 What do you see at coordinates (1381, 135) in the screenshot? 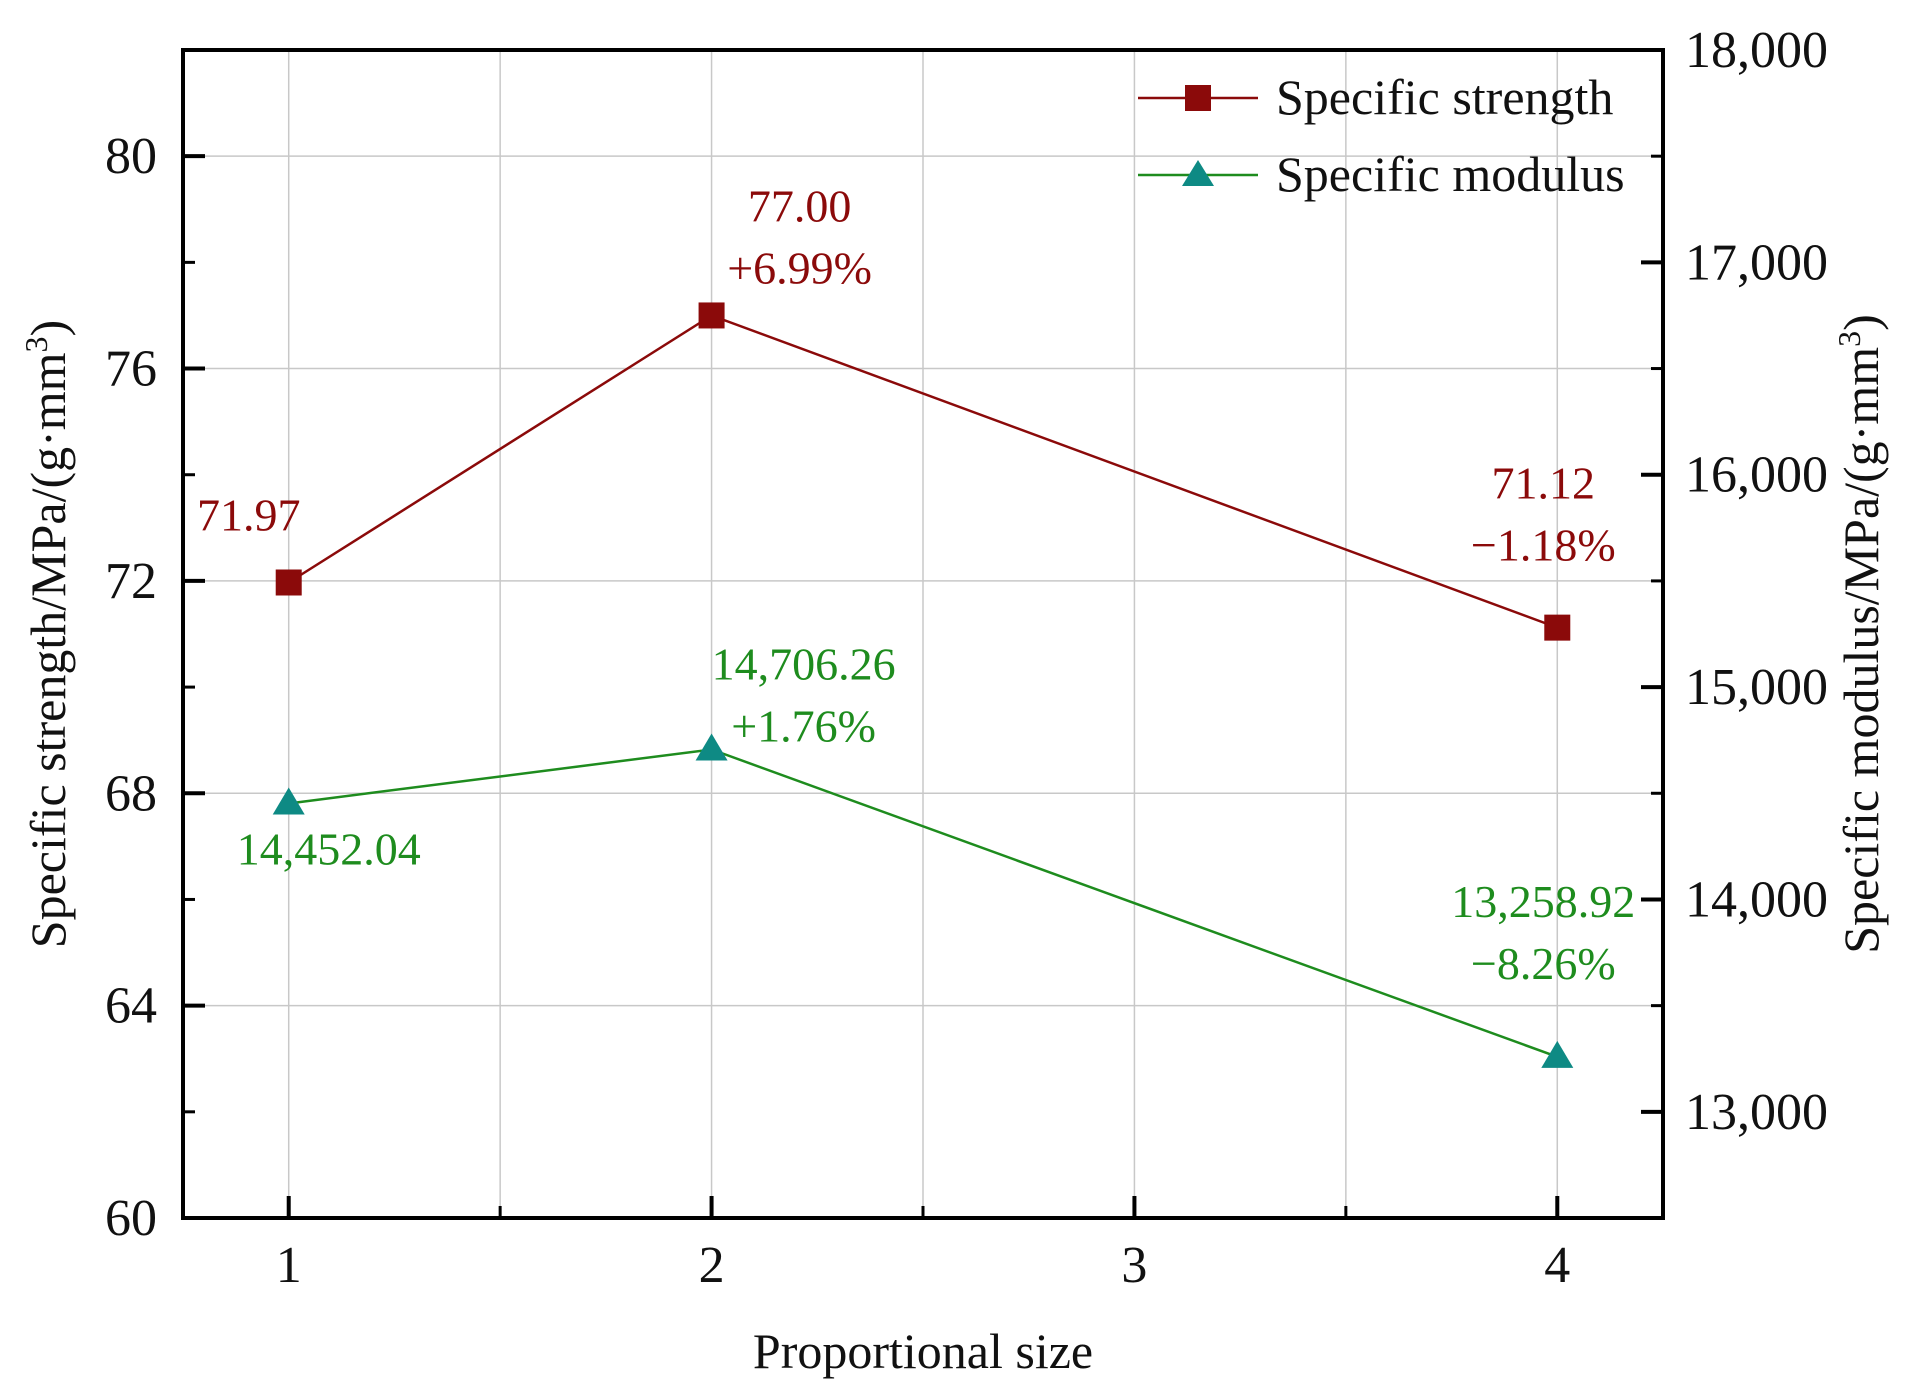
I see `legend: Specific strength Specific modulus` at bounding box center [1381, 135].